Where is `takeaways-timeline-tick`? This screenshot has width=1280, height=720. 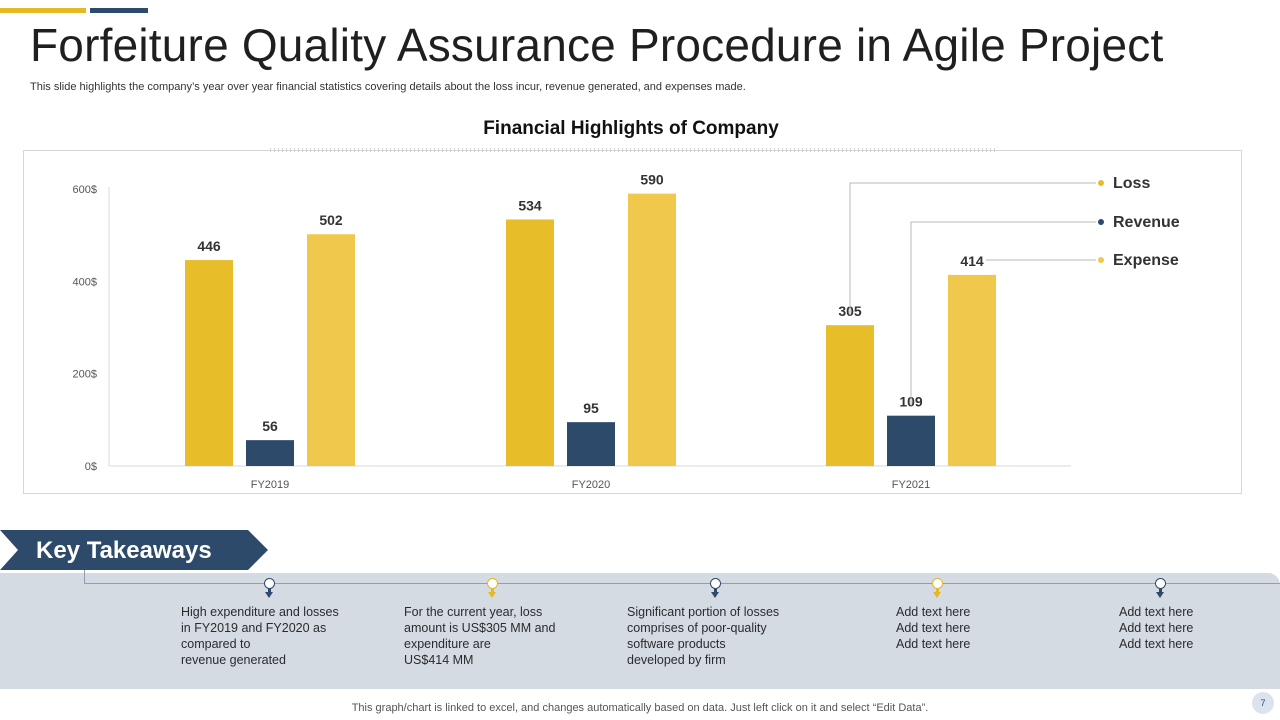 takeaways-timeline-tick is located at coordinates (84, 576).